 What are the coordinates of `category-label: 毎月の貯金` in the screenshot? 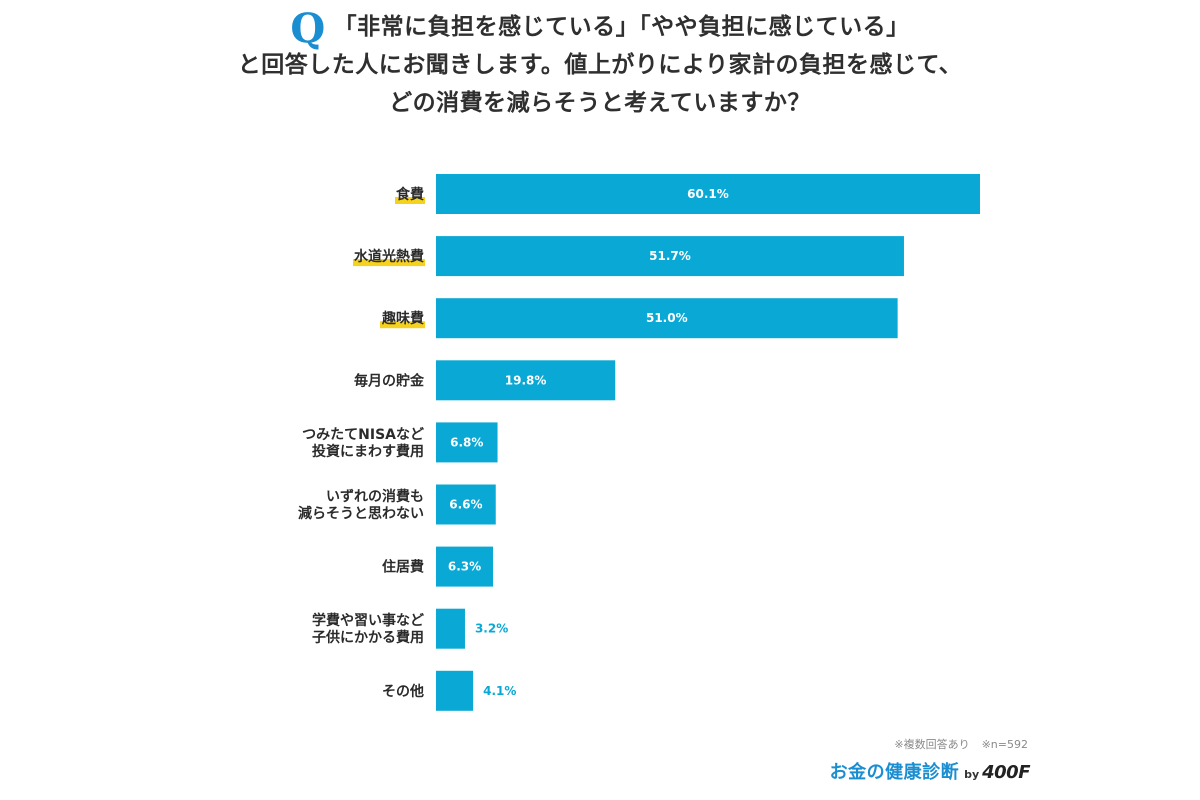 It's located at (389, 380).